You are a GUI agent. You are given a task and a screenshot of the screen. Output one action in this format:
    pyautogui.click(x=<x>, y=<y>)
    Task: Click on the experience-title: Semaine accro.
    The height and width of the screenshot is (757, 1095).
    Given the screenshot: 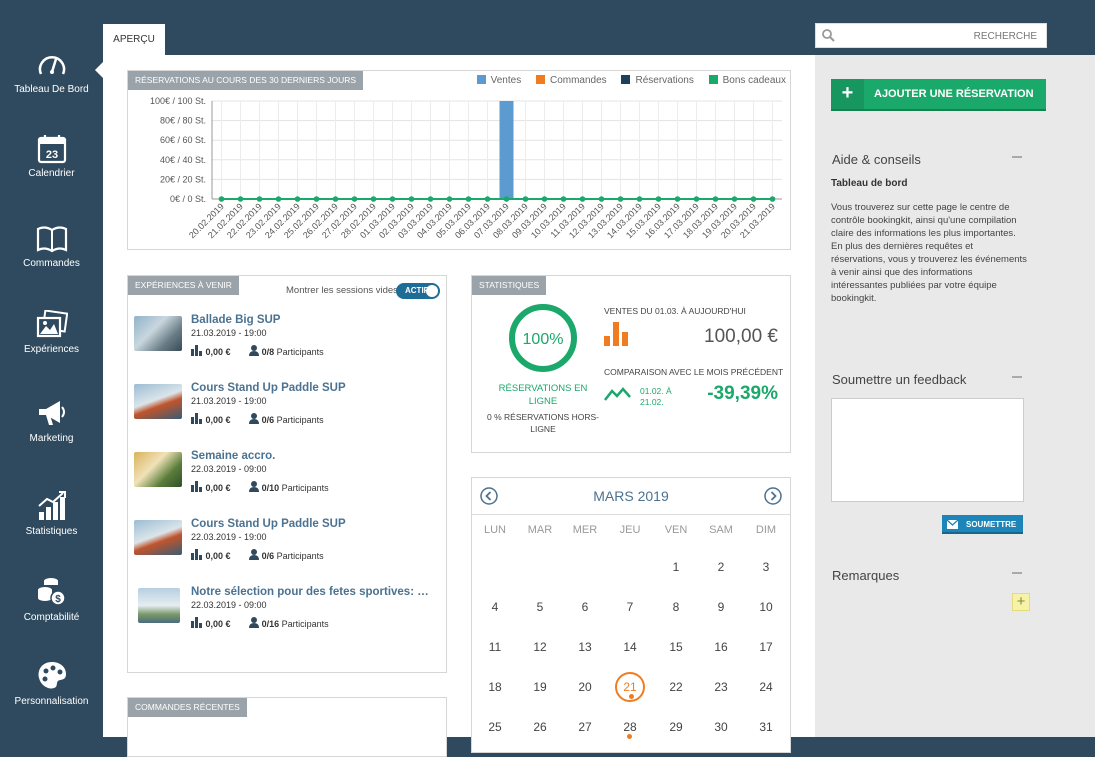 What is the action you would take?
    pyautogui.click(x=233, y=456)
    